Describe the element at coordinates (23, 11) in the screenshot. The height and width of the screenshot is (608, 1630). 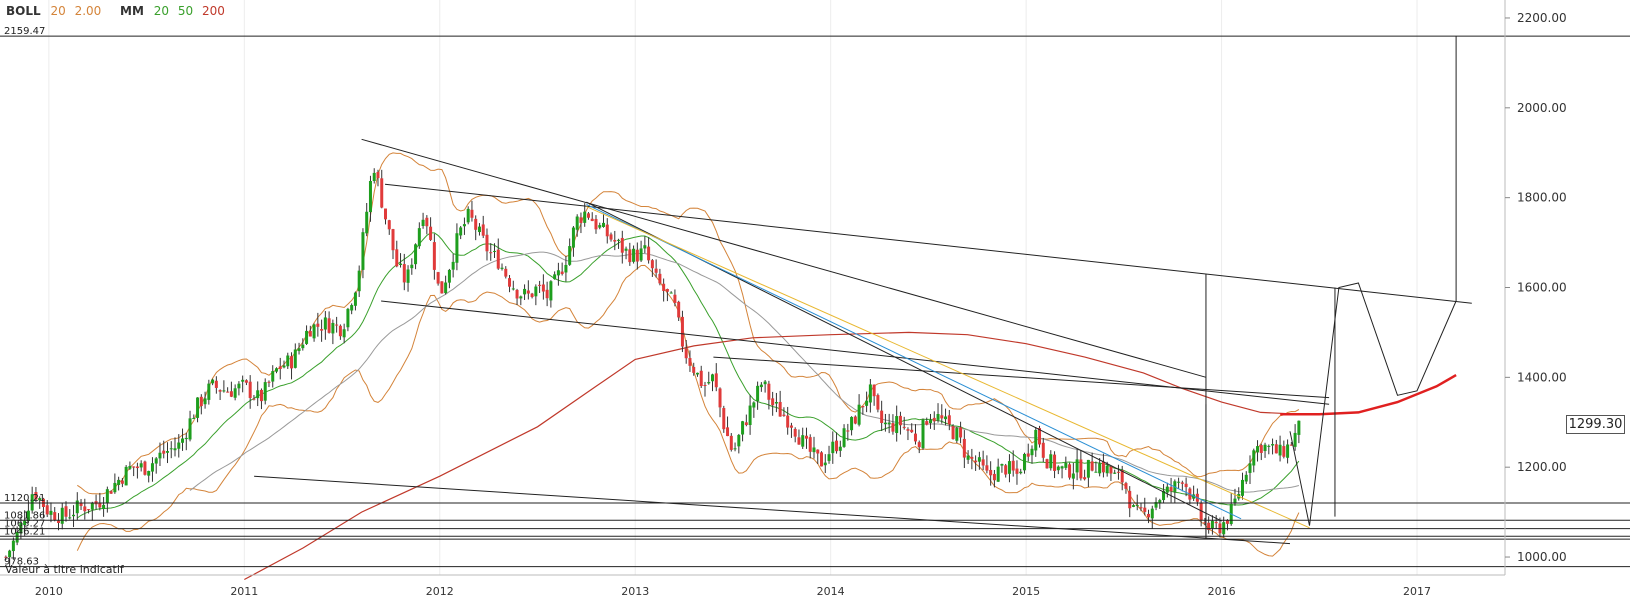
I see `boll-name: BOLL` at that location.